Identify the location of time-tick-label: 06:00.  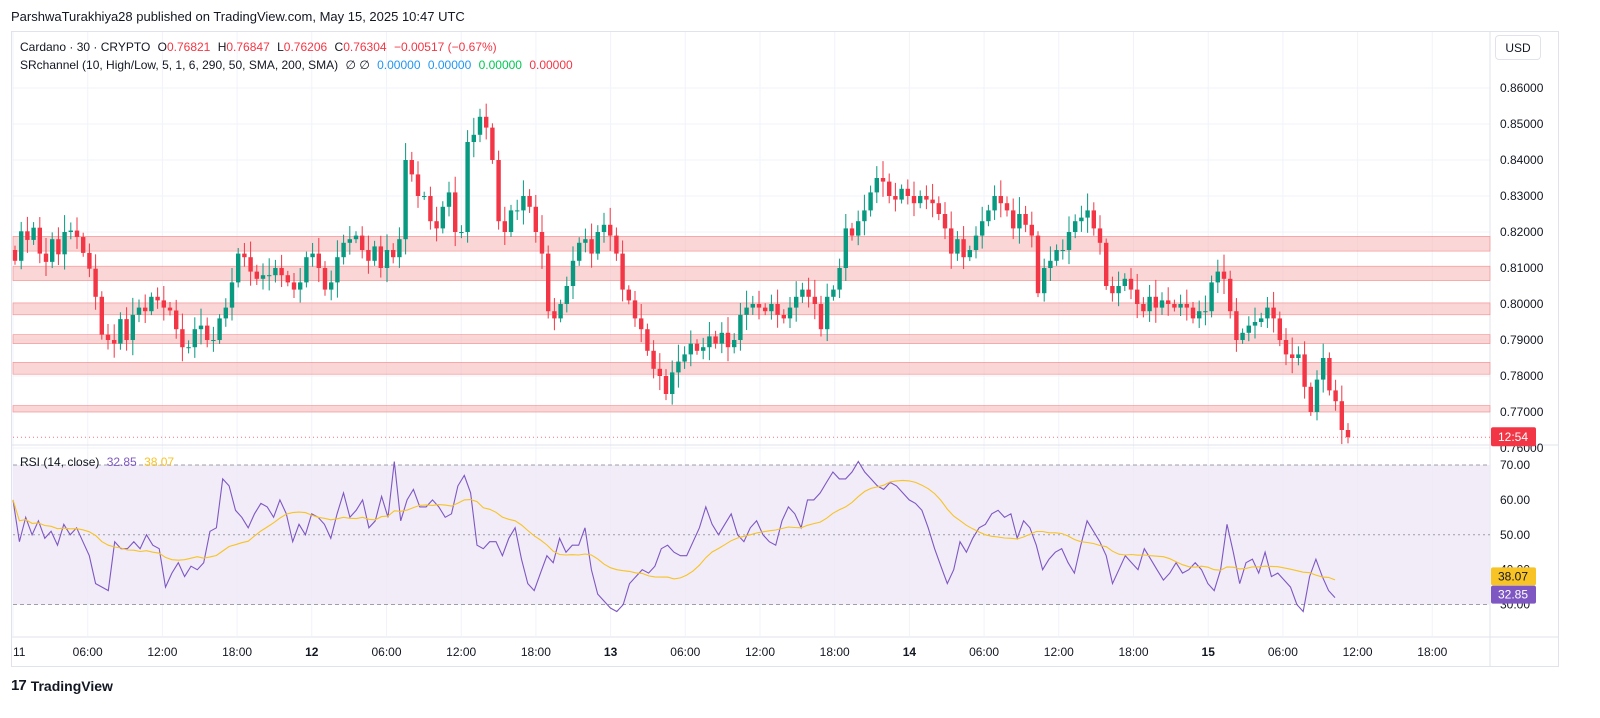
(88, 652).